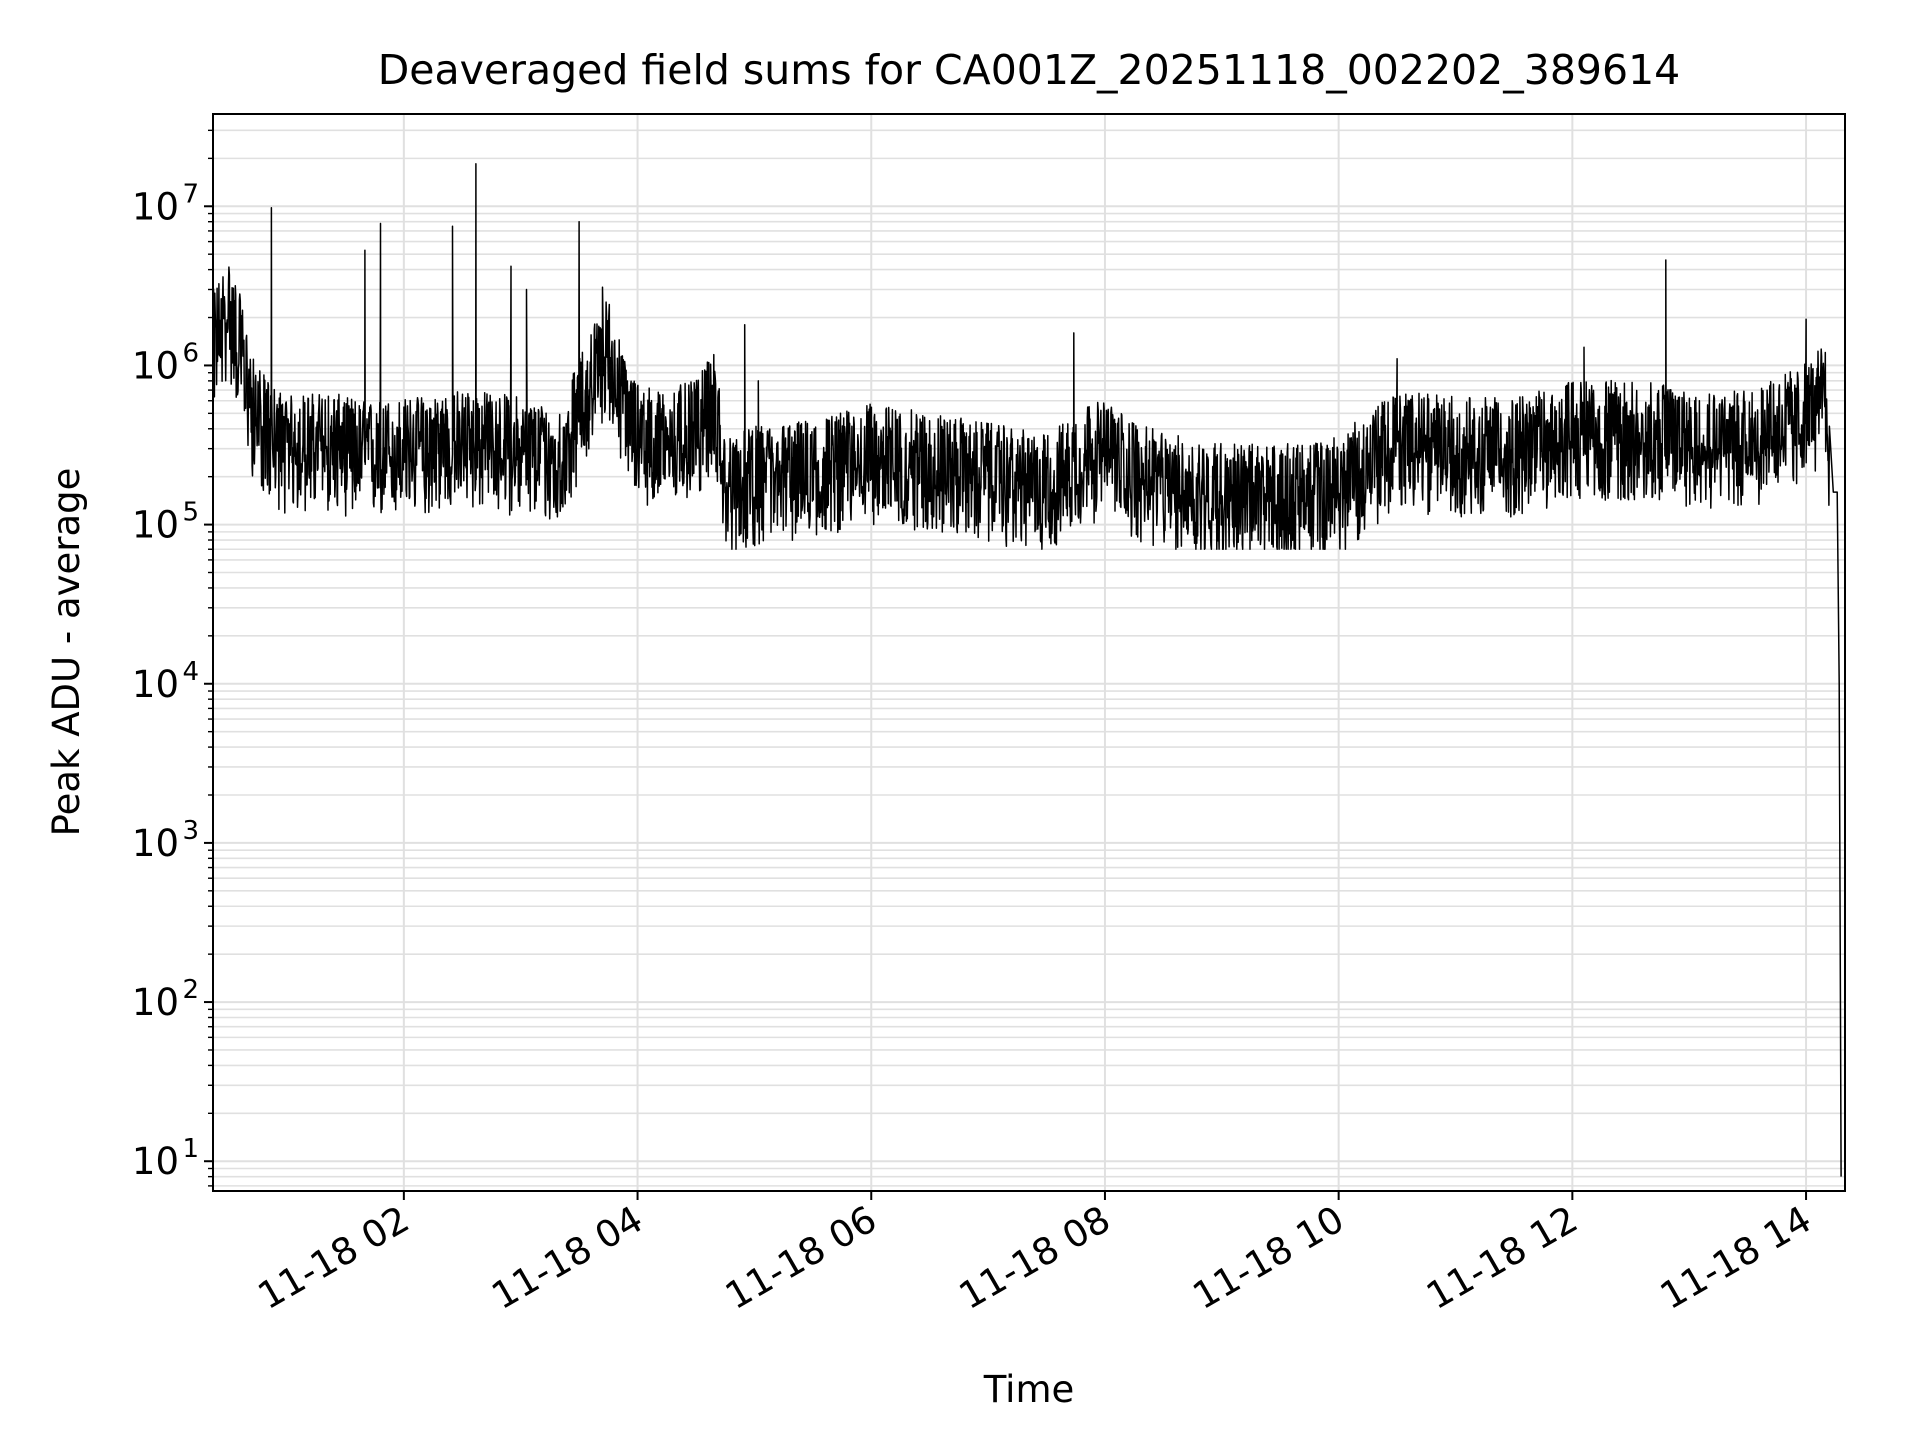 The height and width of the screenshot is (1444, 1920). Describe the element at coordinates (66, 652) in the screenshot. I see `y-axis-label: Peak ADU - average` at that location.